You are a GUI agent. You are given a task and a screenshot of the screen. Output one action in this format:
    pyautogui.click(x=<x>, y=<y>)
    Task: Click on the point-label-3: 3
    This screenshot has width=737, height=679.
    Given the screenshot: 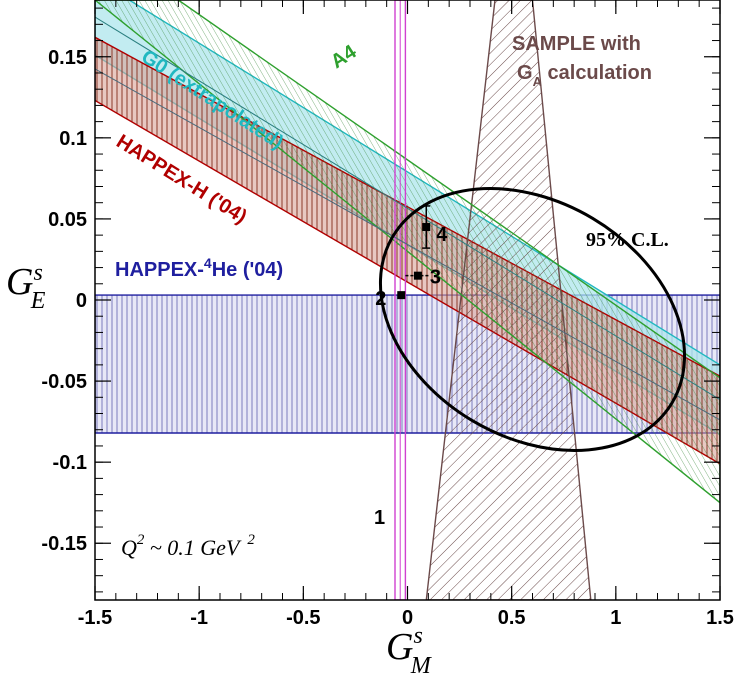 What is the action you would take?
    pyautogui.click(x=435, y=278)
    